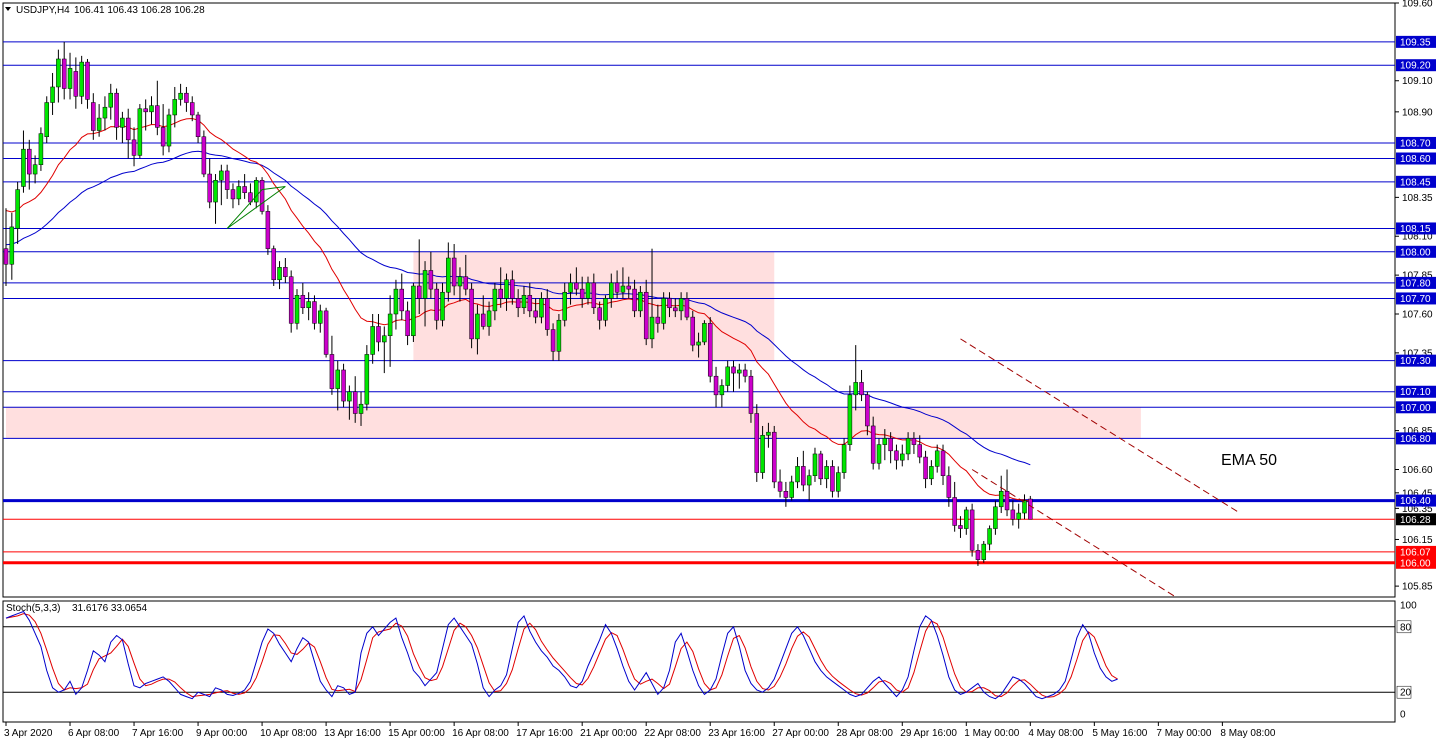  Describe the element at coordinates (1415, 361) in the screenshot. I see `level-tag-label: 107.30` at that location.